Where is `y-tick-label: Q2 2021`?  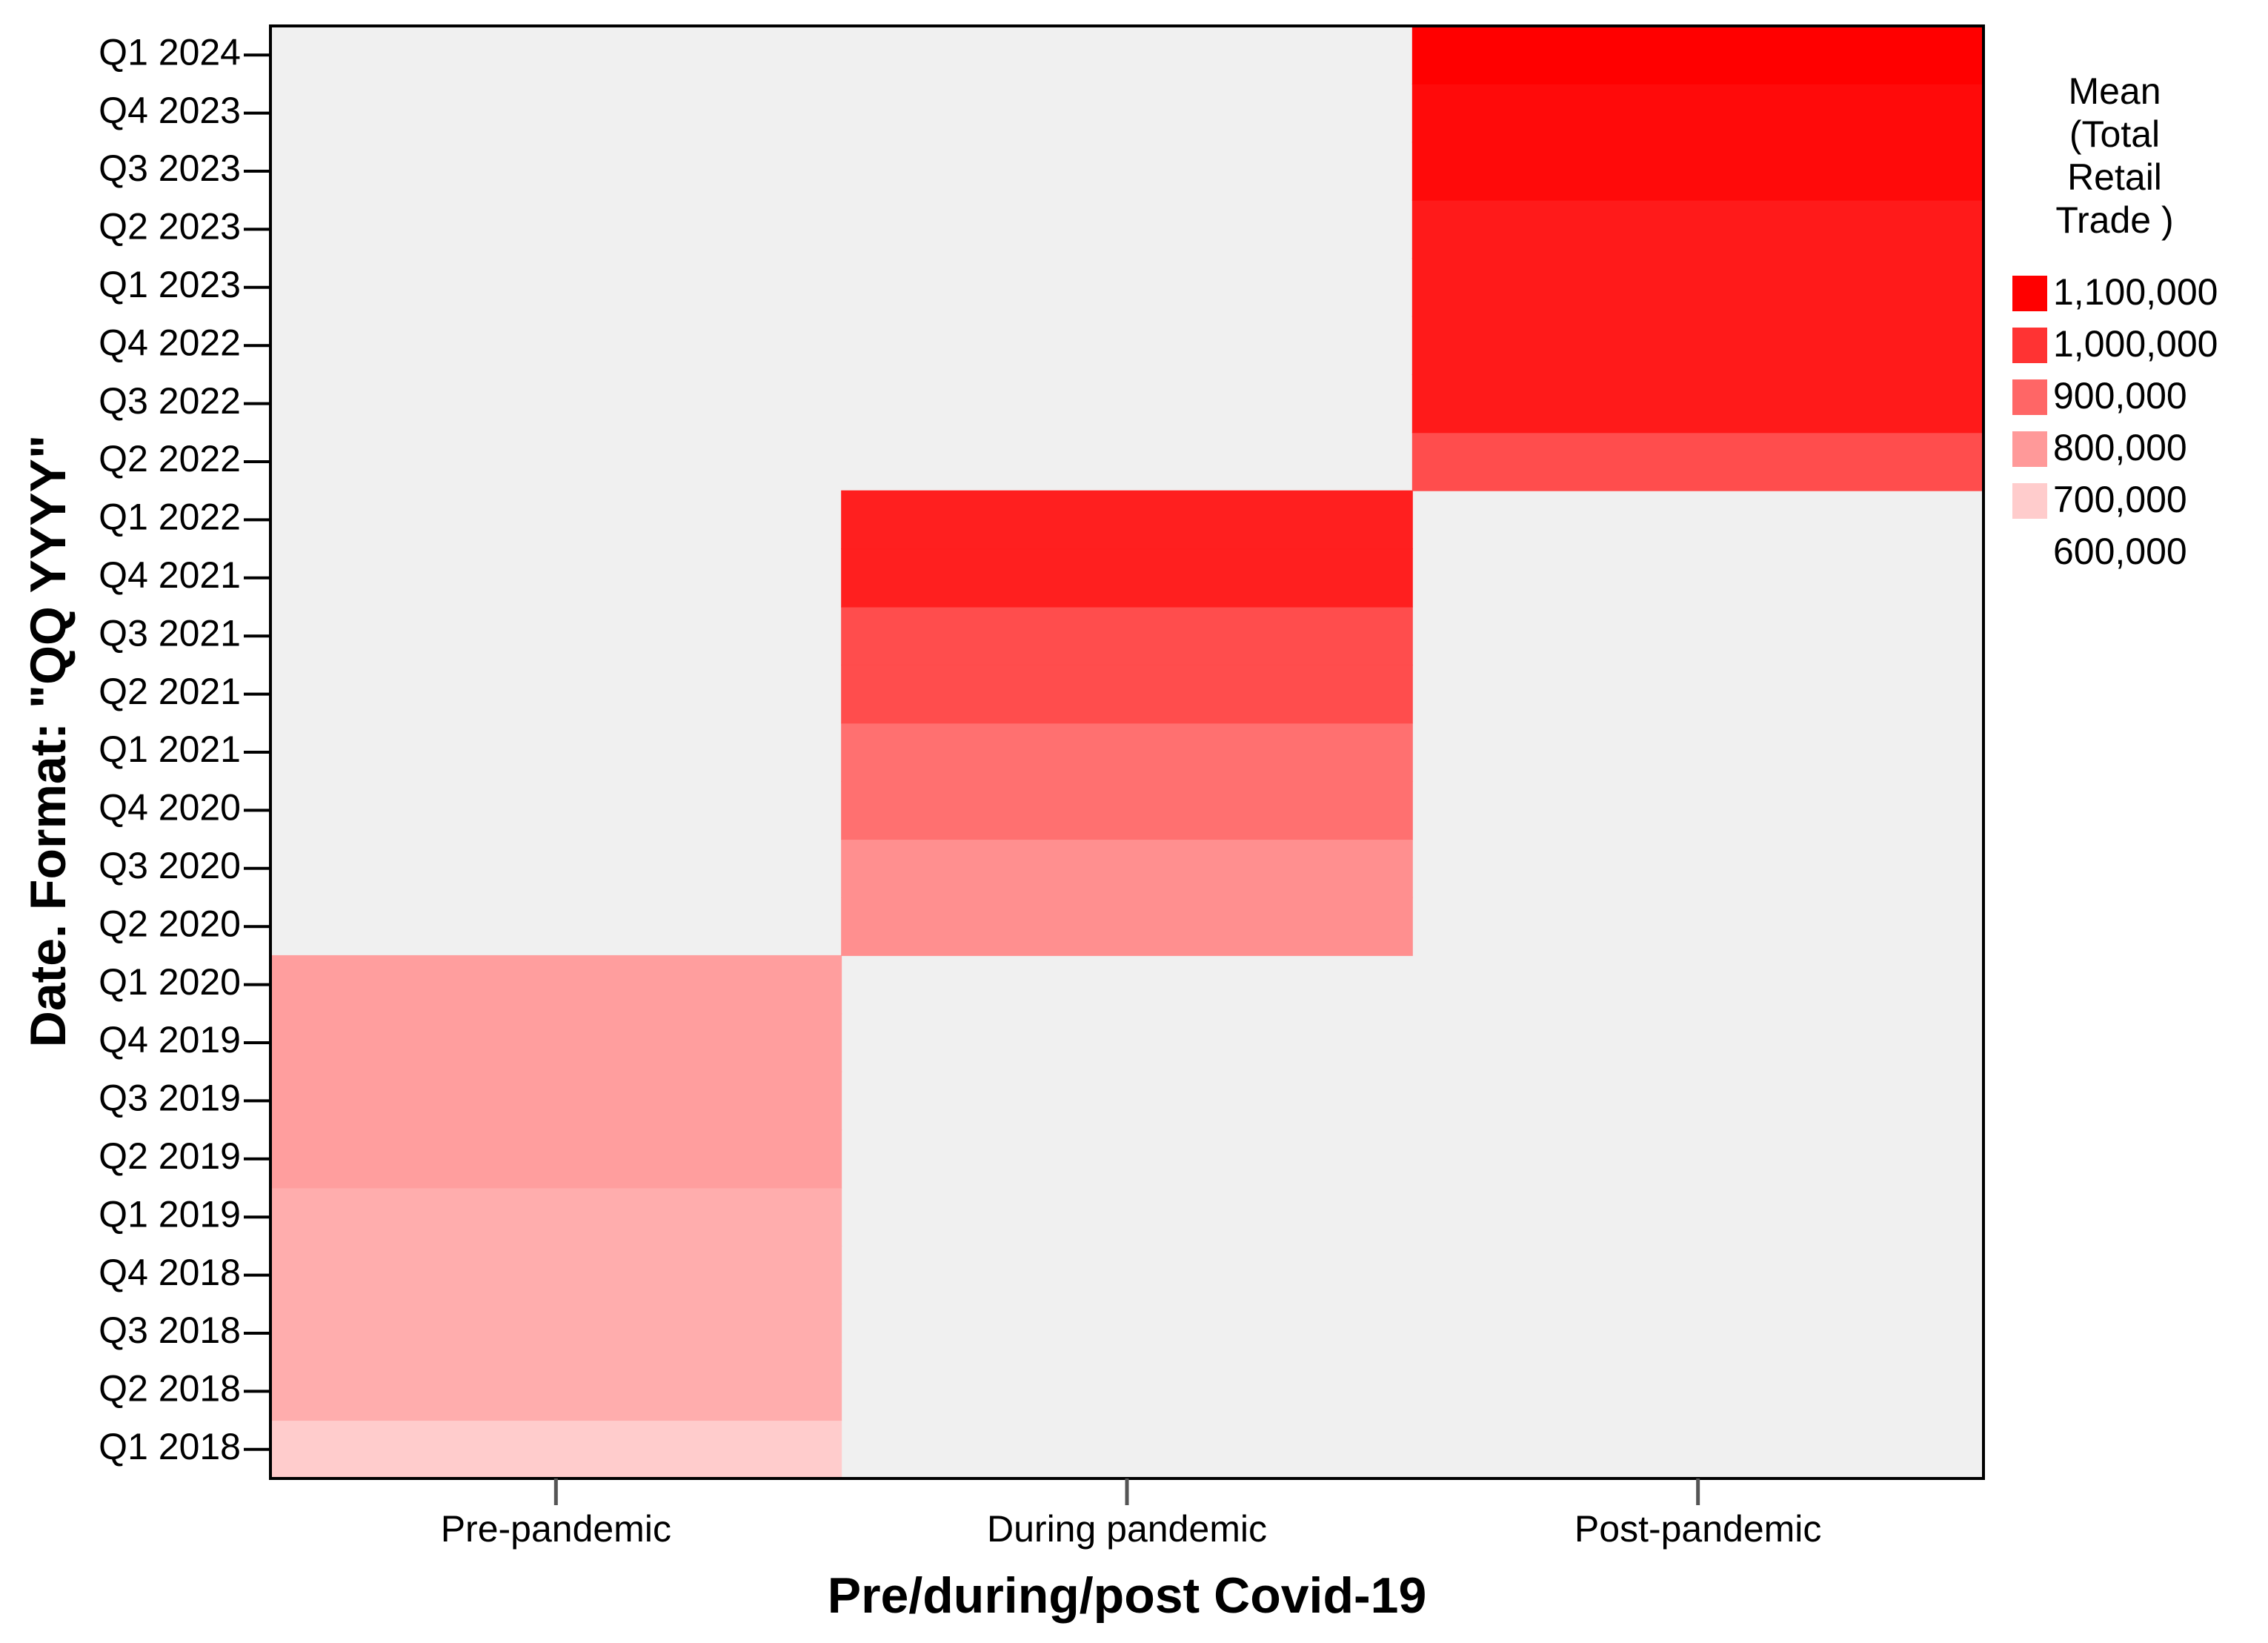 y-tick-label: Q2 2021 is located at coordinates (170, 691).